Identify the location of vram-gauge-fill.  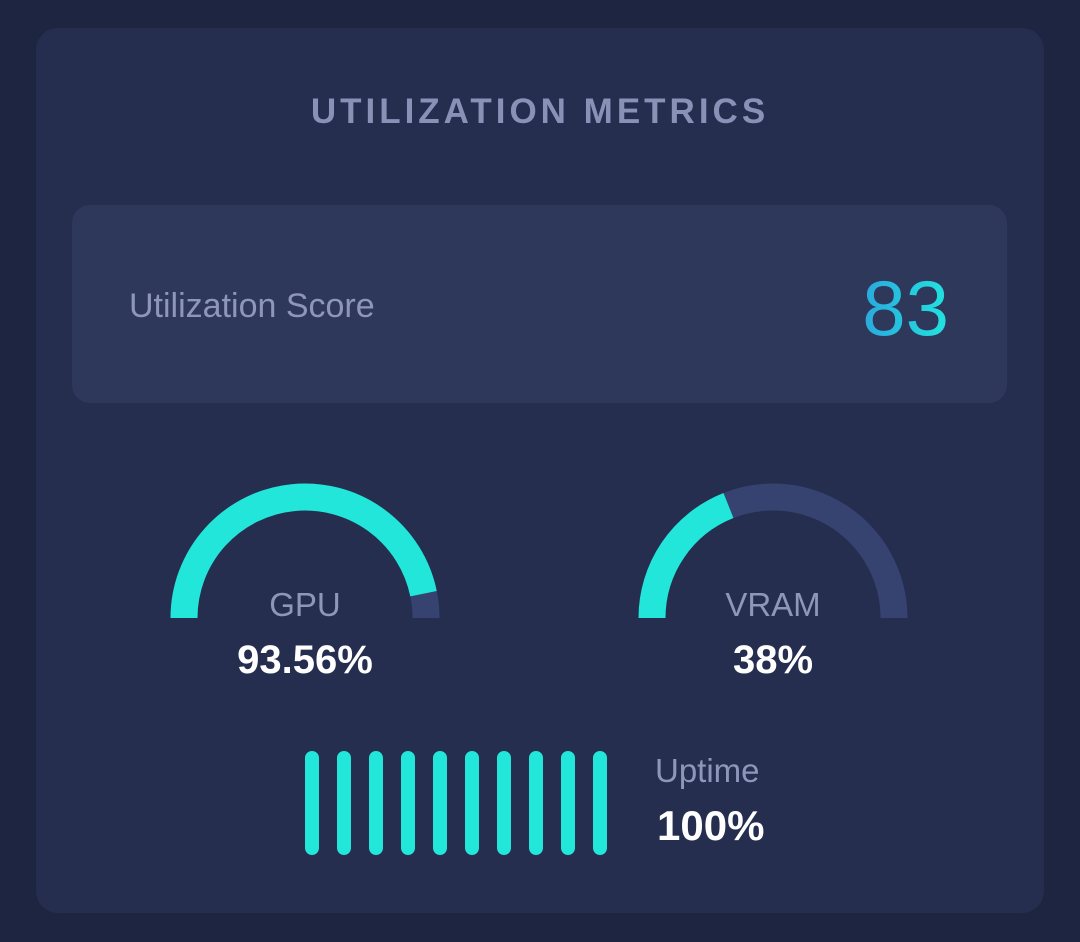
(686, 555).